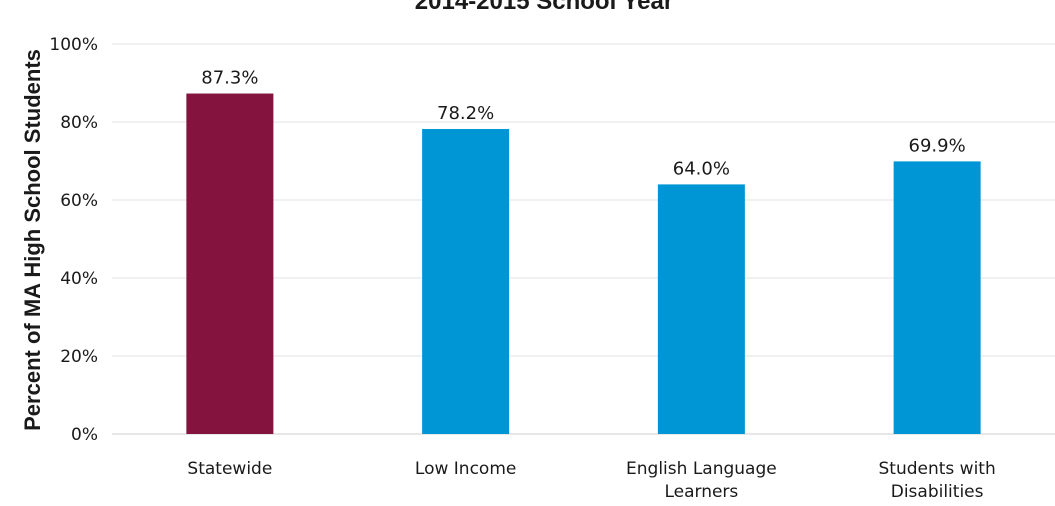 This screenshot has height=506, width=1055. Describe the element at coordinates (73, 45) in the screenshot. I see `y-tick-label: 100%` at that location.